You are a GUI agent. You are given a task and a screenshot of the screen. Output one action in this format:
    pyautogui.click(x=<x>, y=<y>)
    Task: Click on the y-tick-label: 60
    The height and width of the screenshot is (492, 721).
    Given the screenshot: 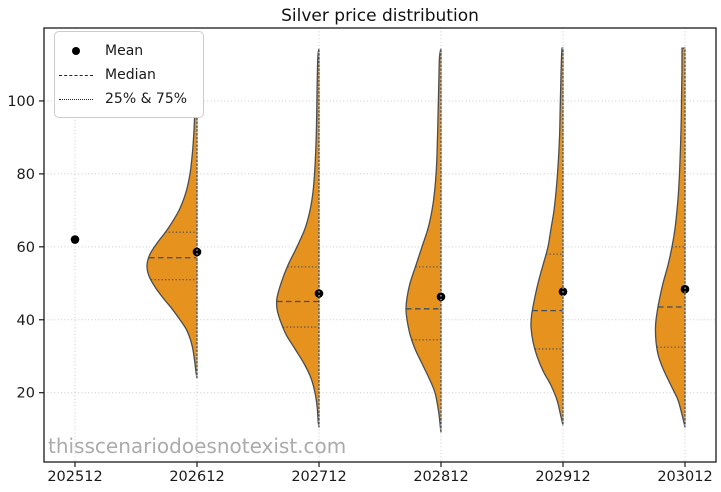 What is the action you would take?
    pyautogui.click(x=26, y=248)
    